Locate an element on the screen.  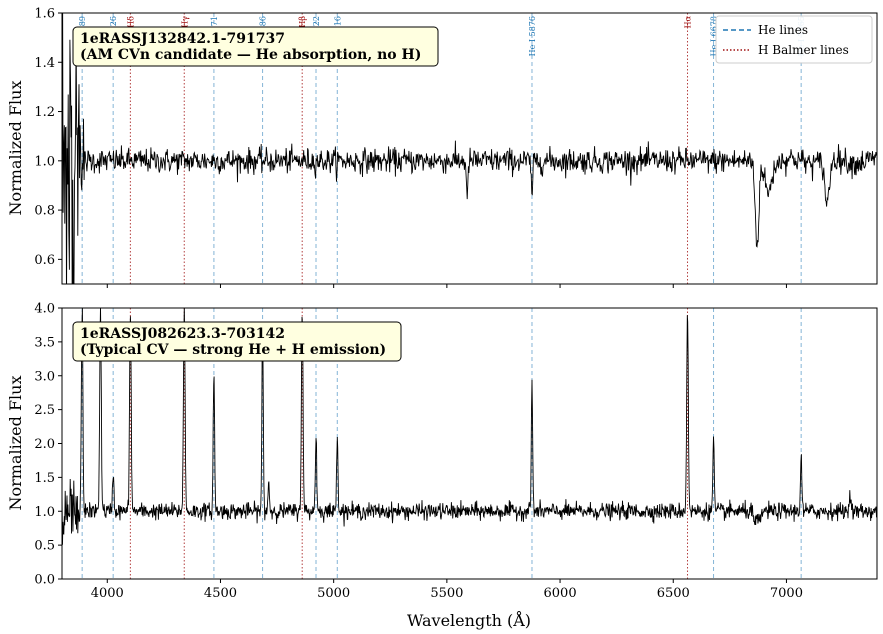
spectral-line-label: Hδ is located at coordinates (130, 22).